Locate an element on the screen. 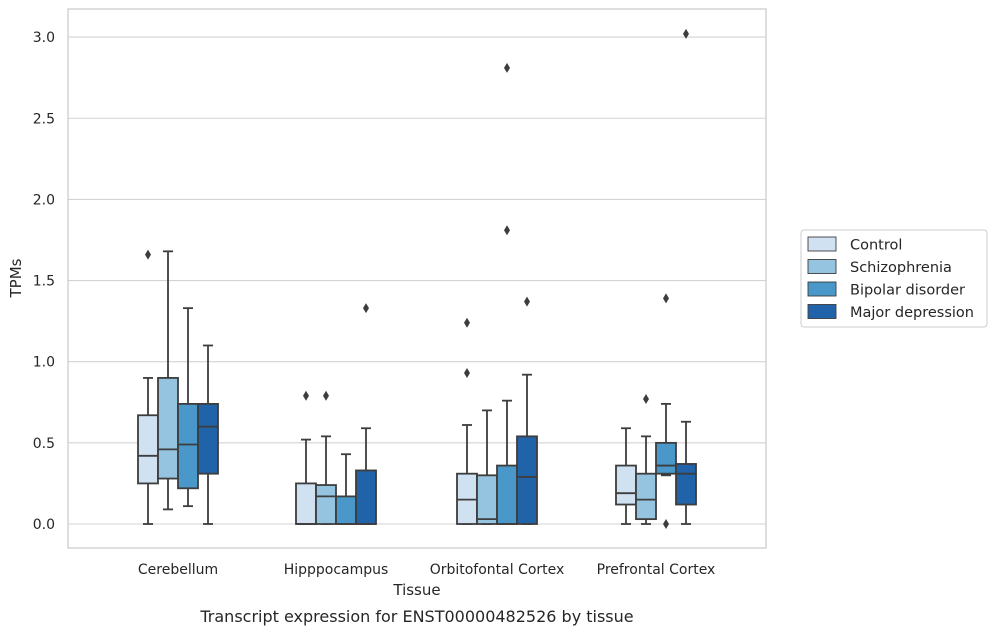 The height and width of the screenshot is (634, 997). y-tick-label: 3.0 is located at coordinates (44, 38).